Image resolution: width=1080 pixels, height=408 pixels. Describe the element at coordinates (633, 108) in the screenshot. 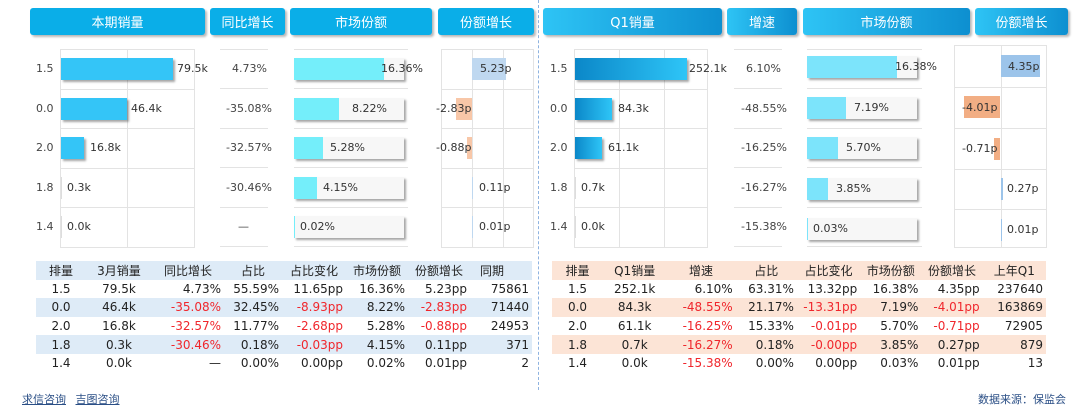

I see `q1-sales-value: 84.3k` at that location.